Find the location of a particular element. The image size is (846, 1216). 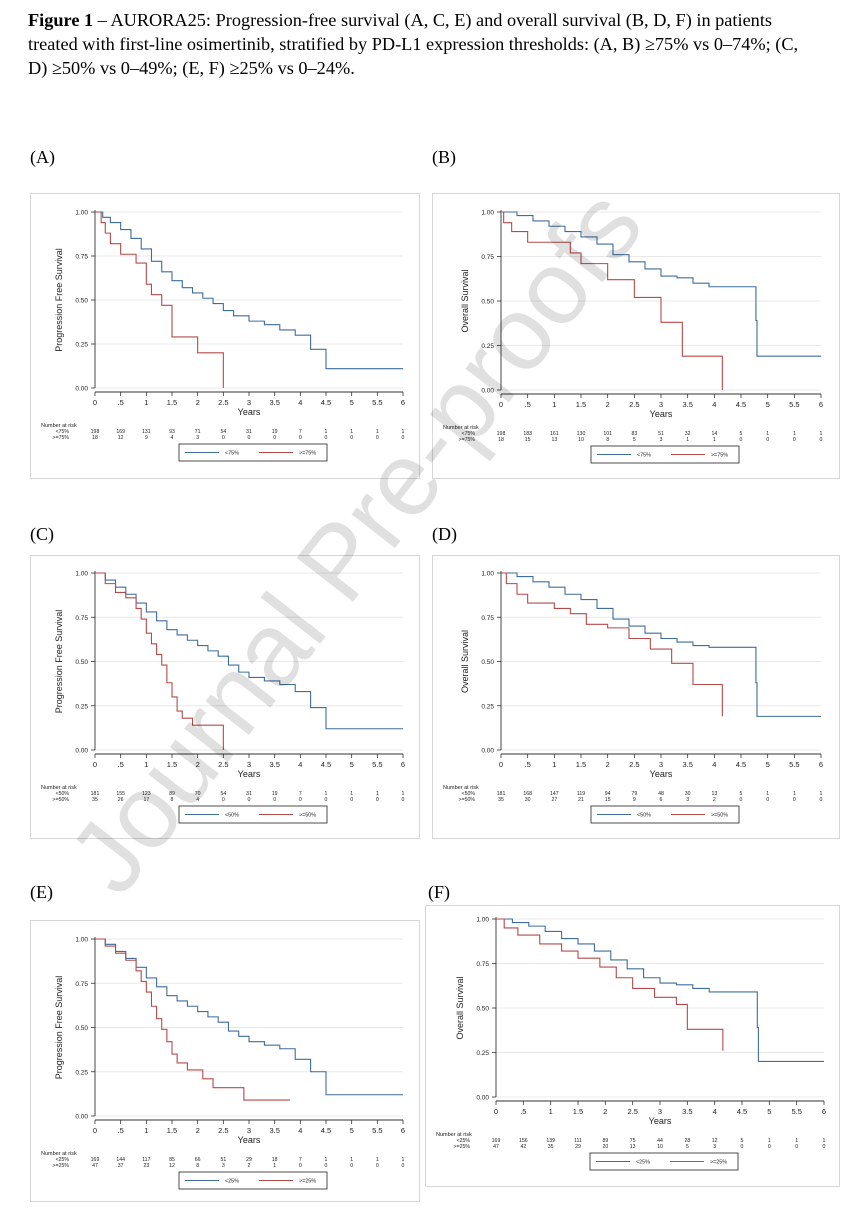

risk-count: 6 is located at coordinates (661, 800).